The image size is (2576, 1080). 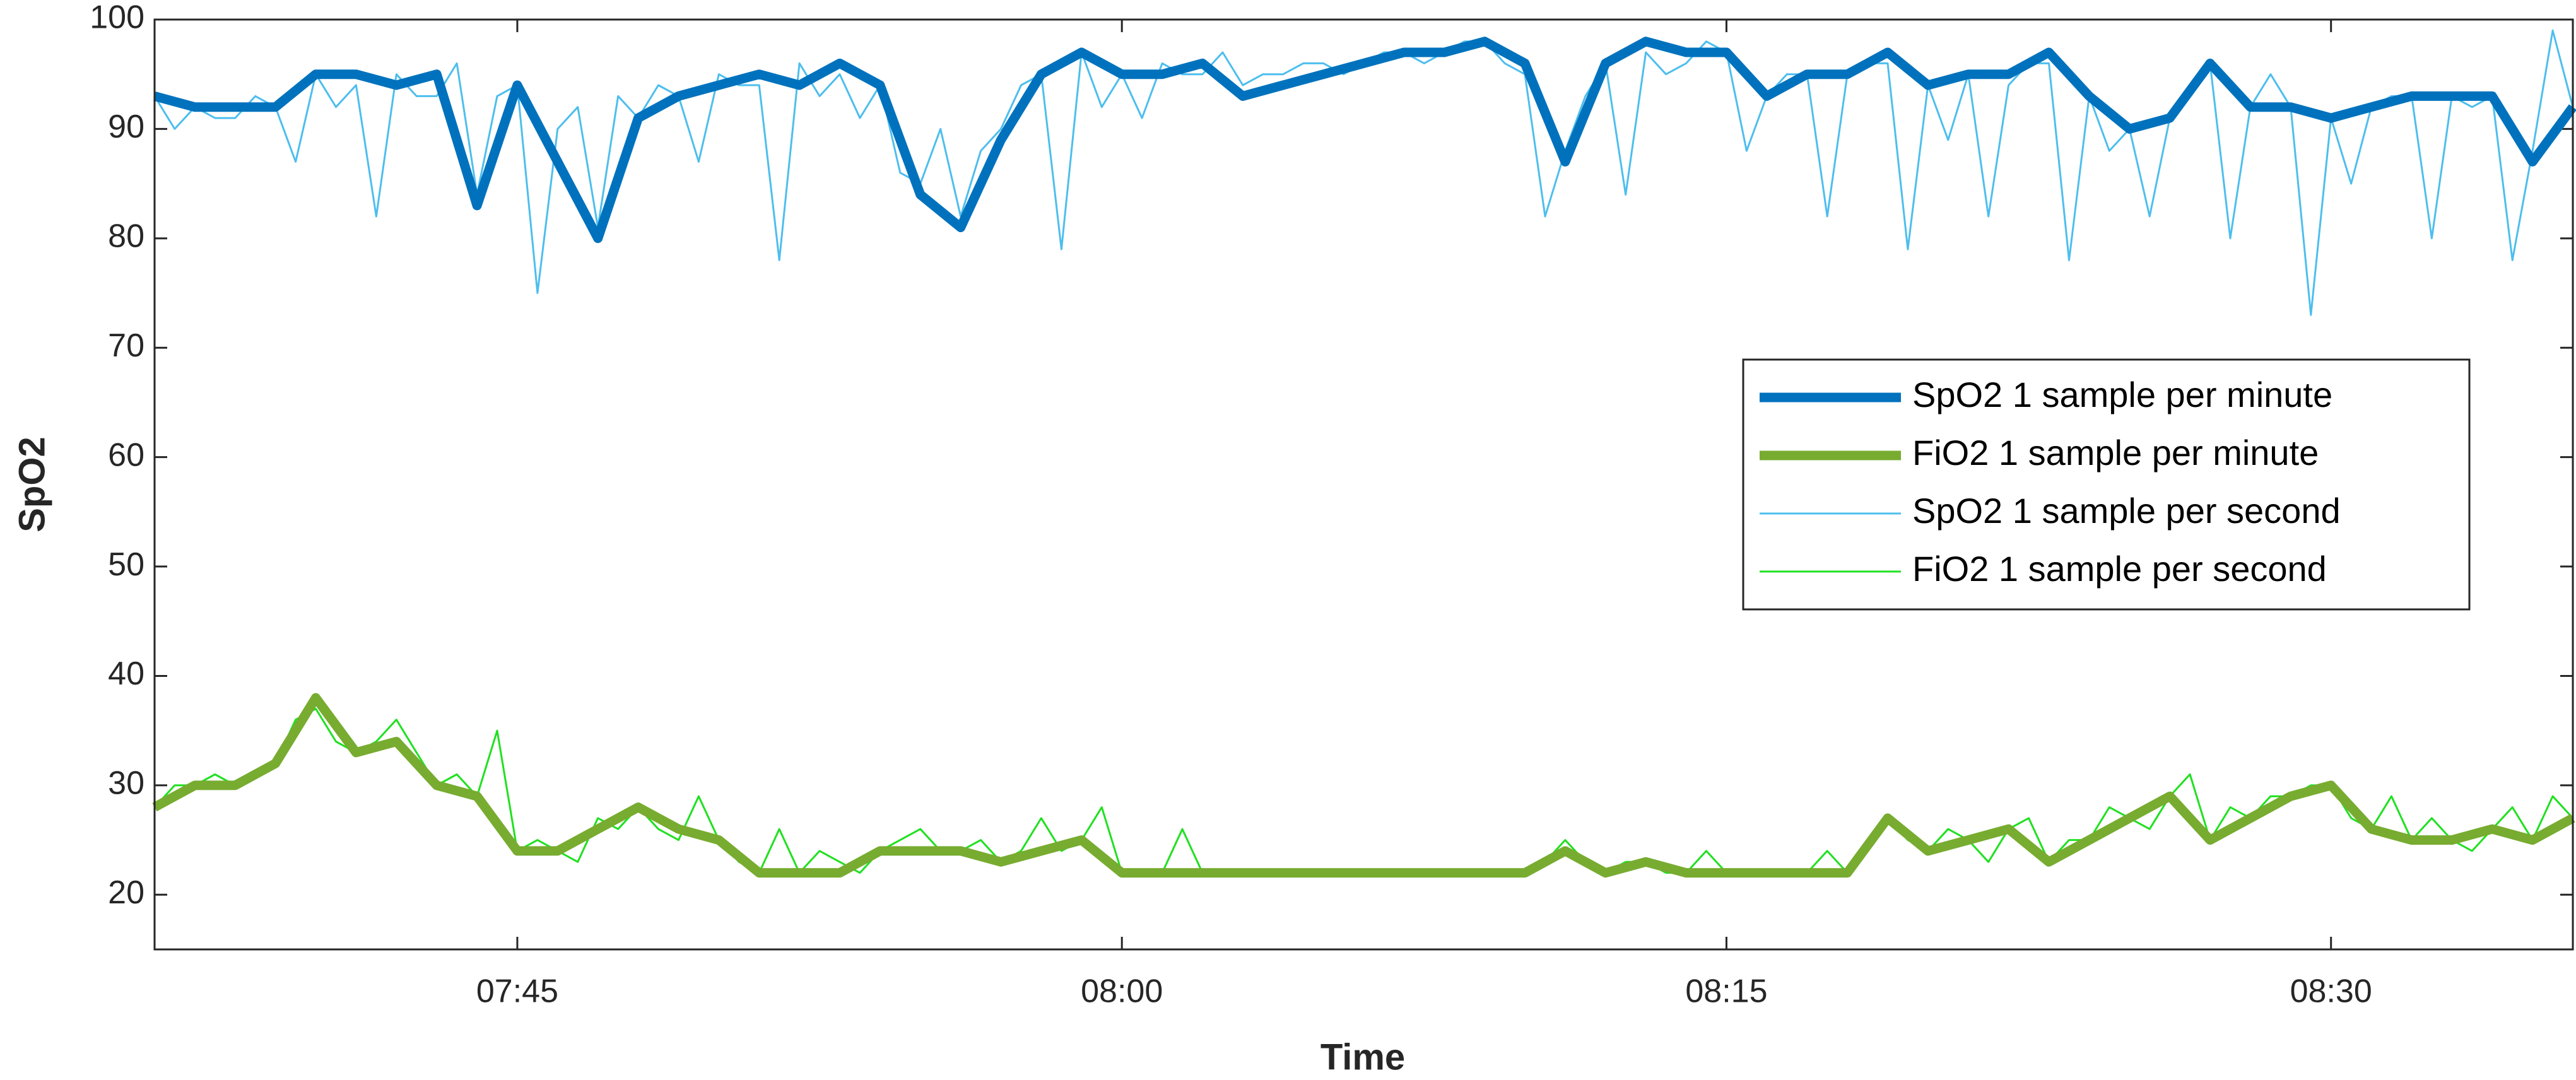 What do you see at coordinates (2122, 395) in the screenshot?
I see `legend-label: SpO2 1 sample per minute` at bounding box center [2122, 395].